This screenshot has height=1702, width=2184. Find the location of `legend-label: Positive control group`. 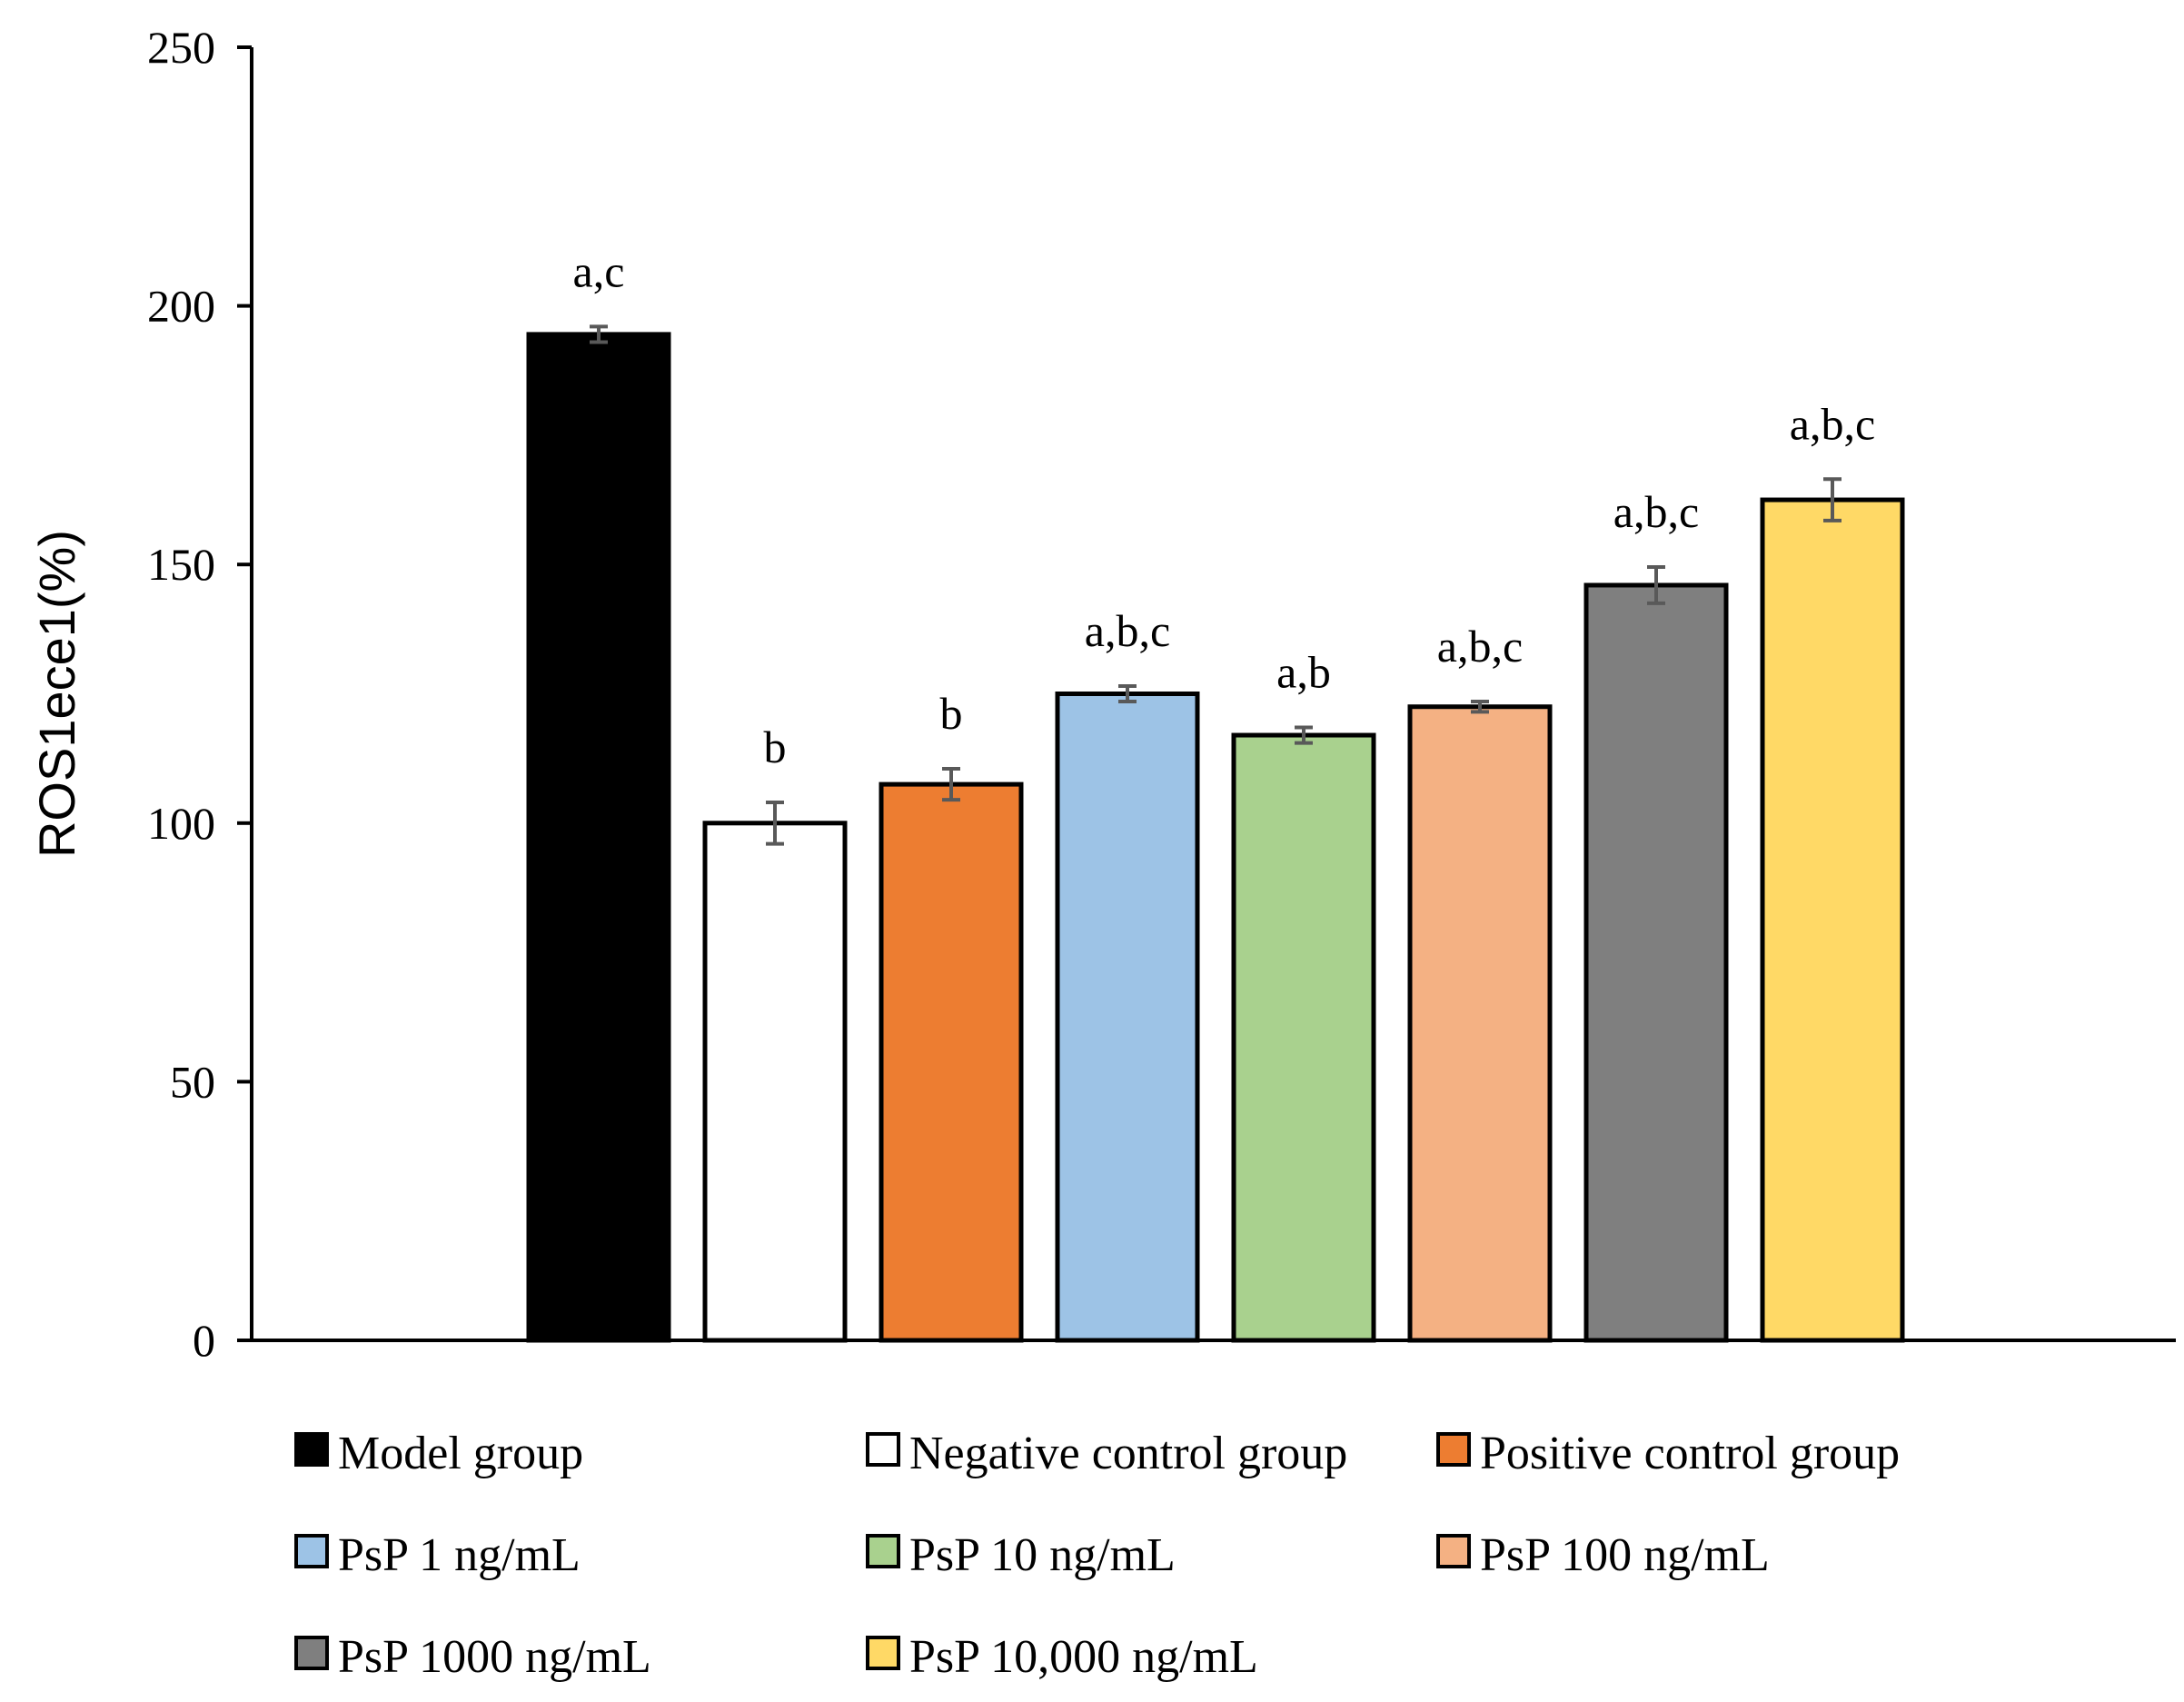

legend-label: Positive control group is located at coordinates (1690, 1454).